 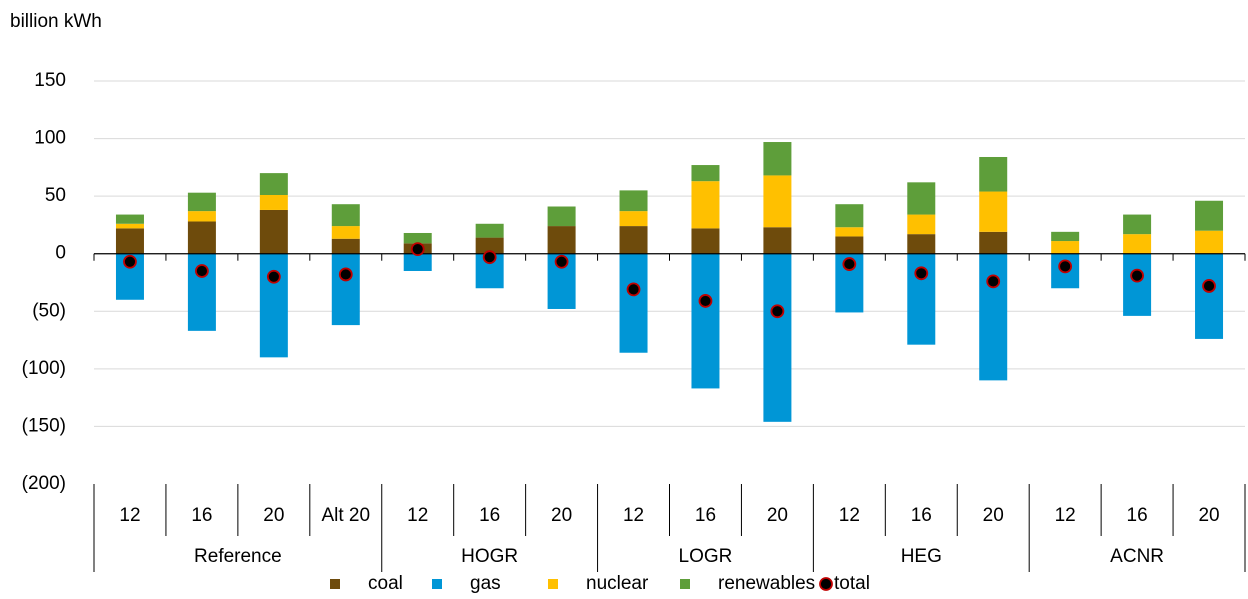 What do you see at coordinates (55, 195) in the screenshot?
I see `y-tick-label: 50` at bounding box center [55, 195].